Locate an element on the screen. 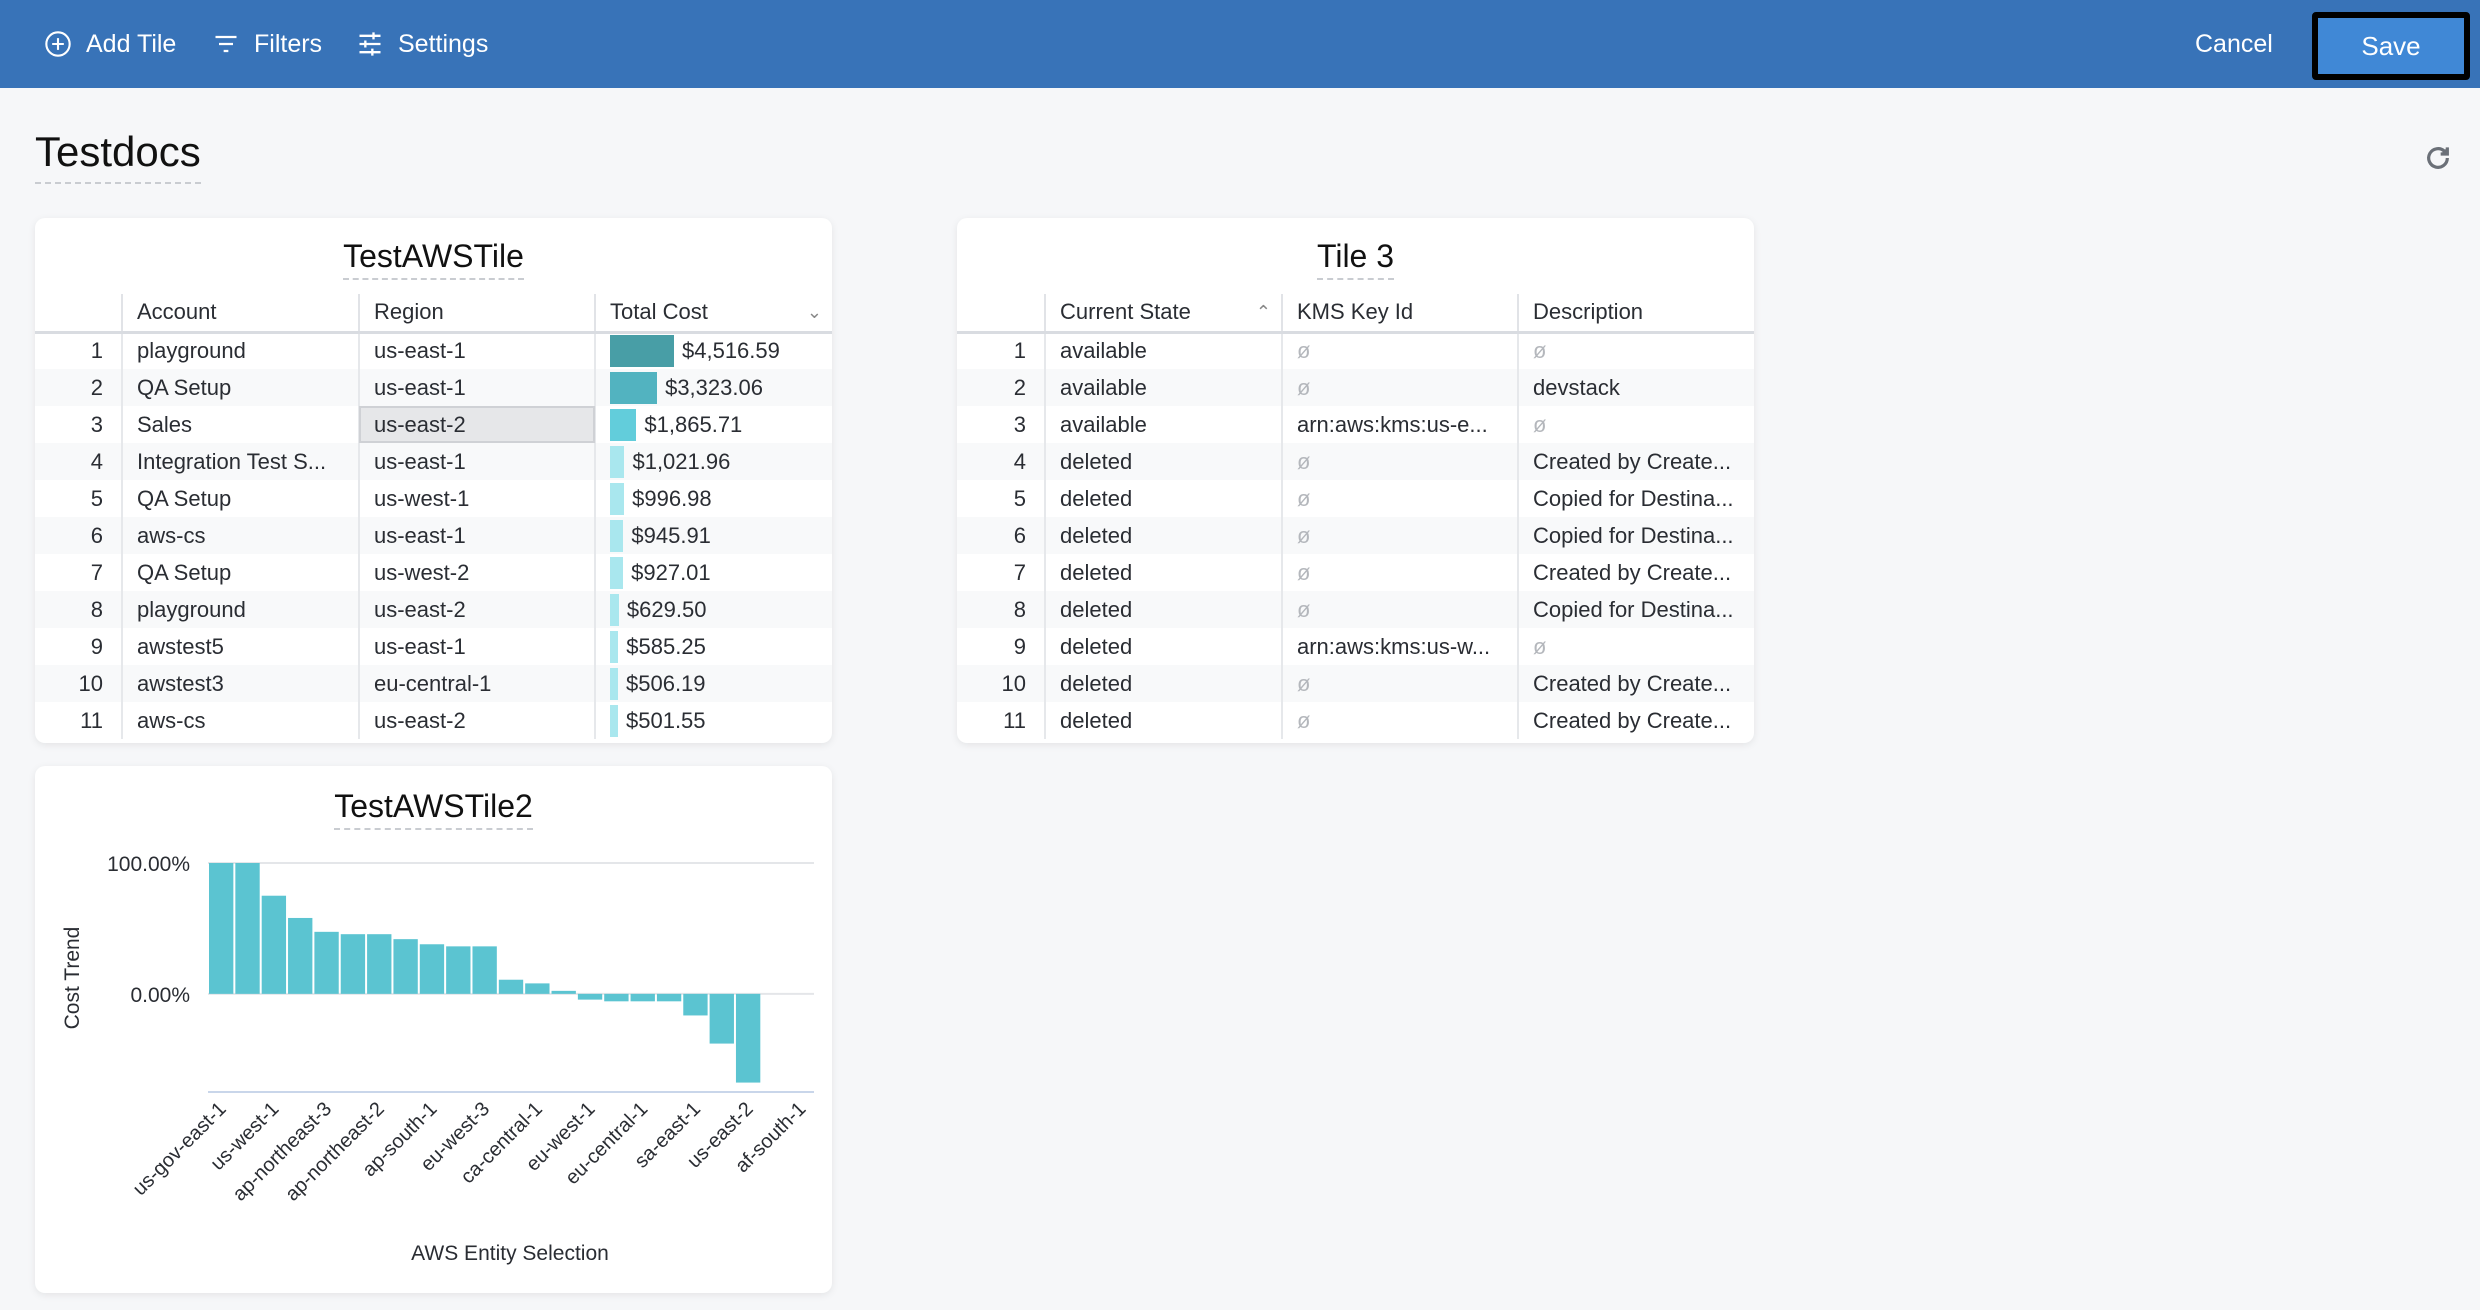 Image resolution: width=2480 pixels, height=1310 pixels. table-row: 9 deleted arn:aws:kms:us-w... ø is located at coordinates (1355, 646).